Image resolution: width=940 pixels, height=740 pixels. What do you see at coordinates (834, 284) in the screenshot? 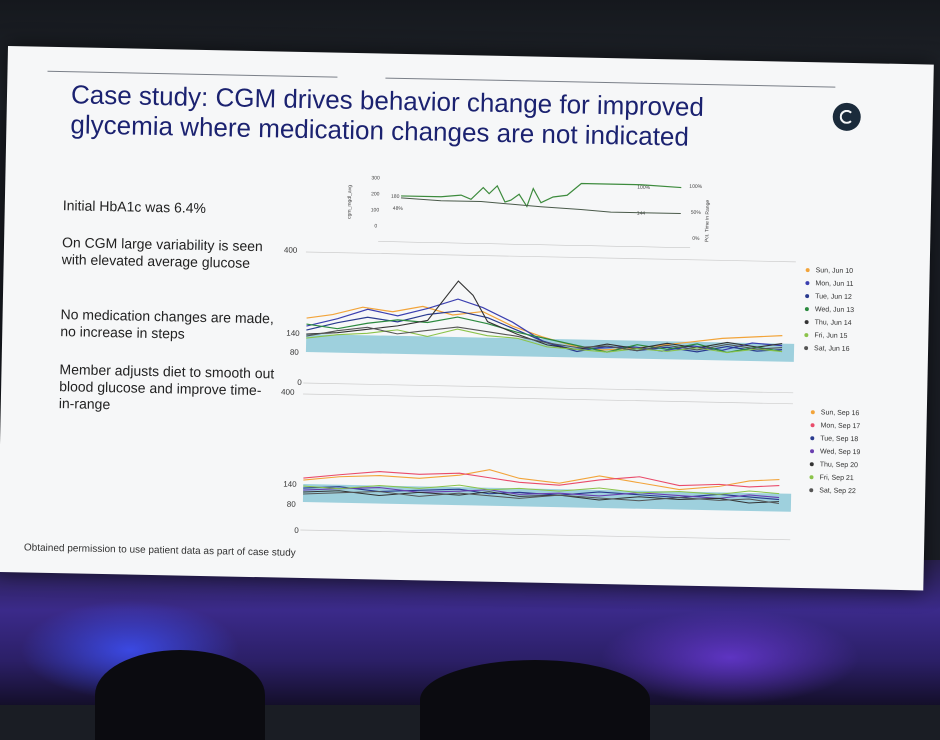
I see `legend-label: Mon, Jun 11` at bounding box center [834, 284].